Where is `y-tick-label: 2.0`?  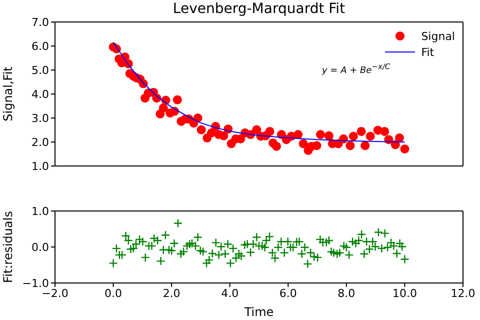 y-tick-label: 2.0 is located at coordinates (40, 142).